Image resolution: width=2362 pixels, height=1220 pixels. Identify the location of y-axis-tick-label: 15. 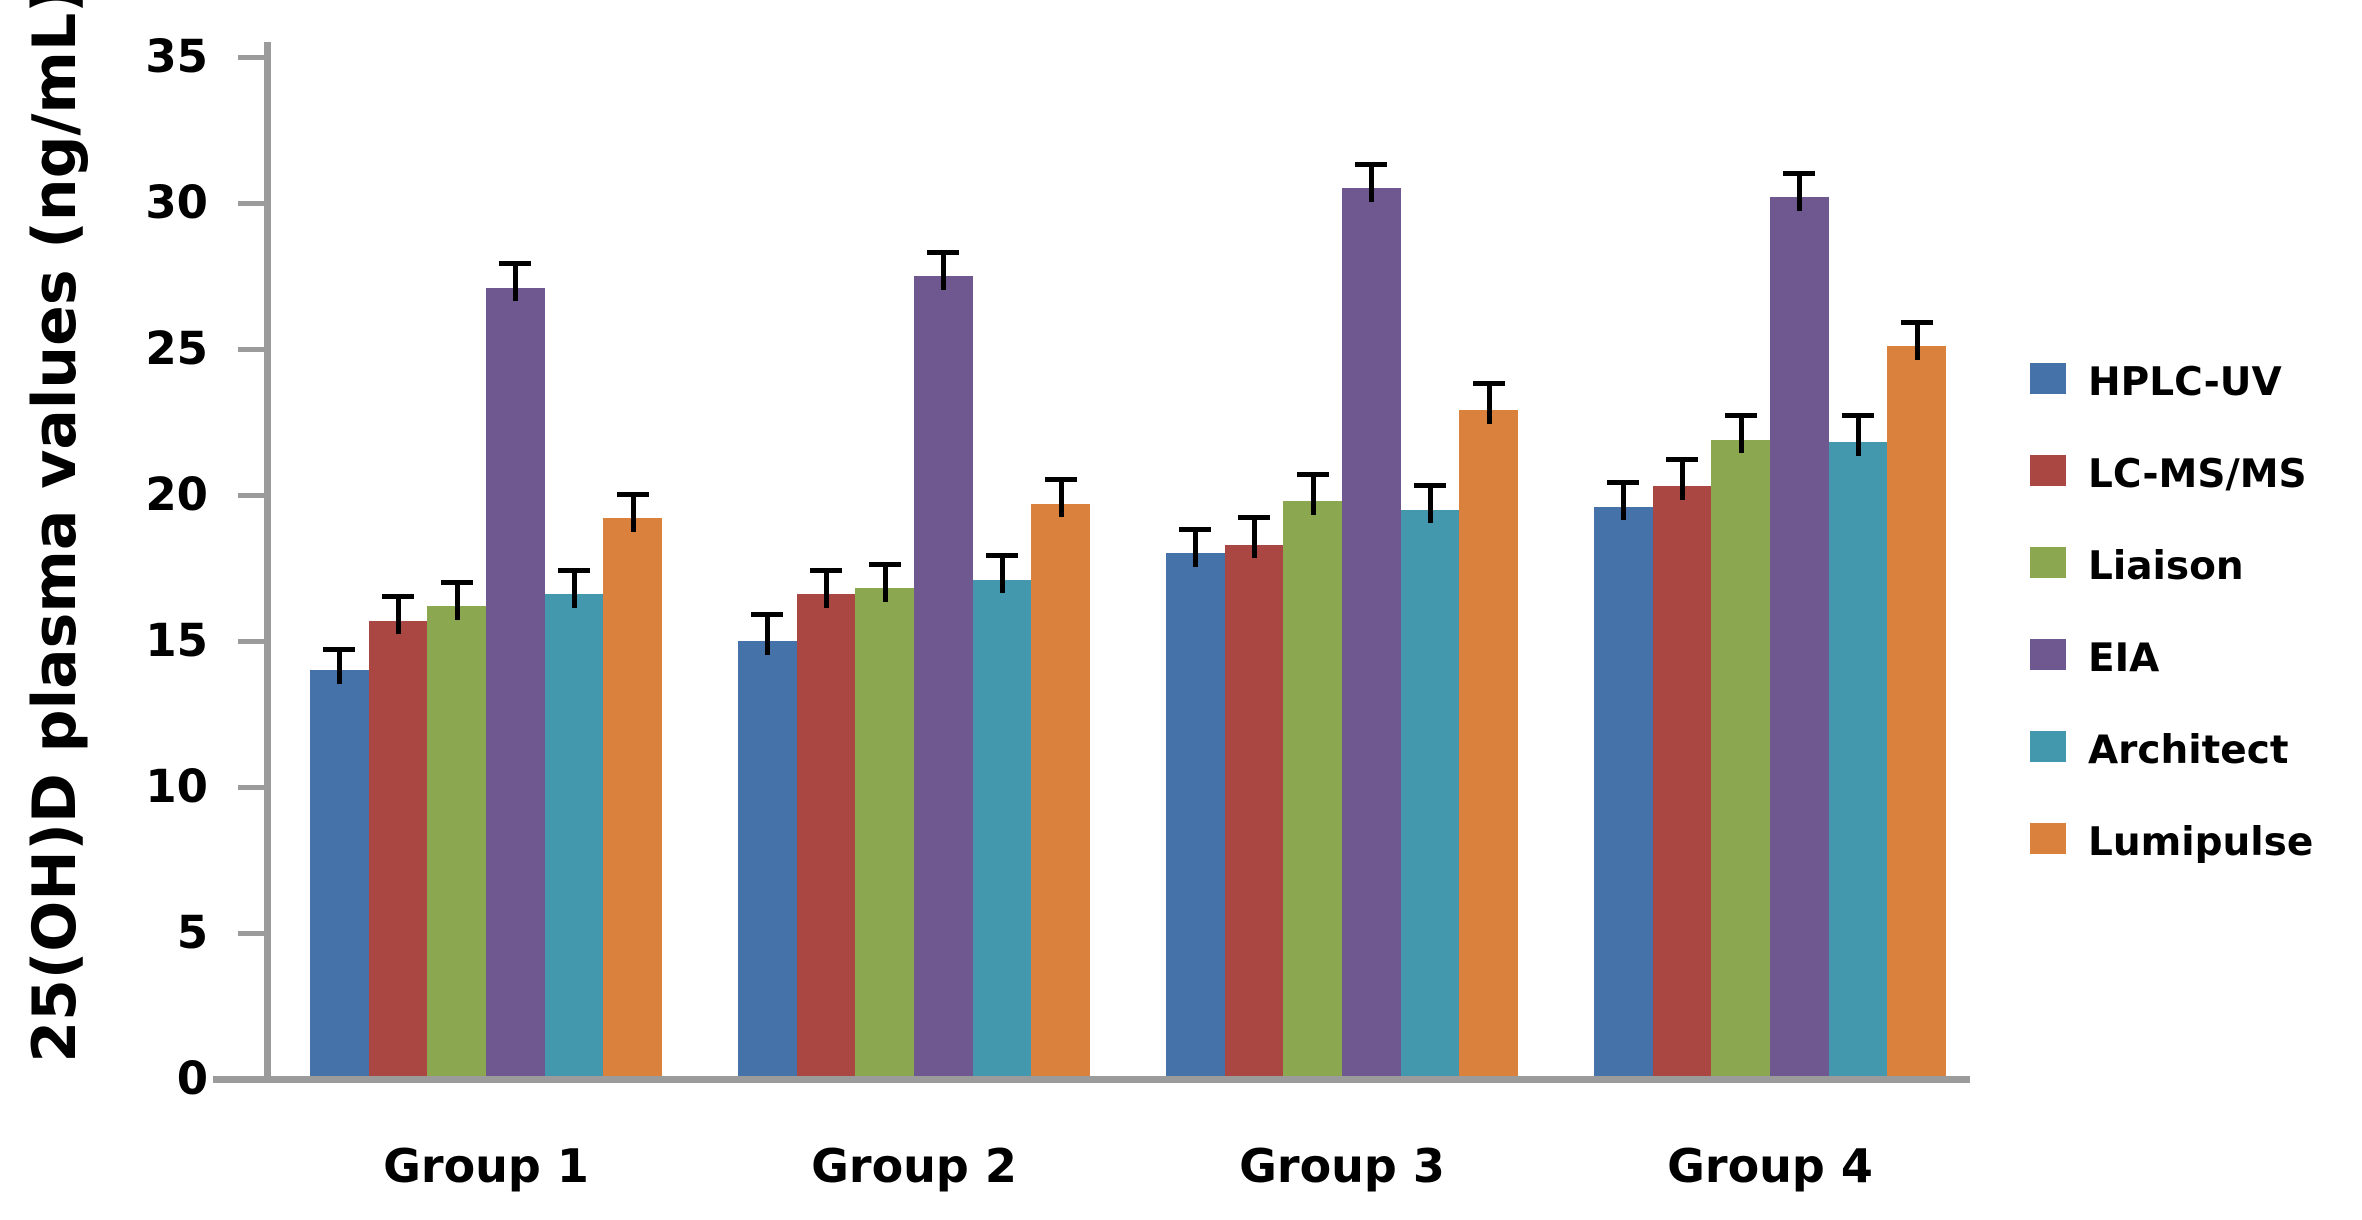
(176, 640).